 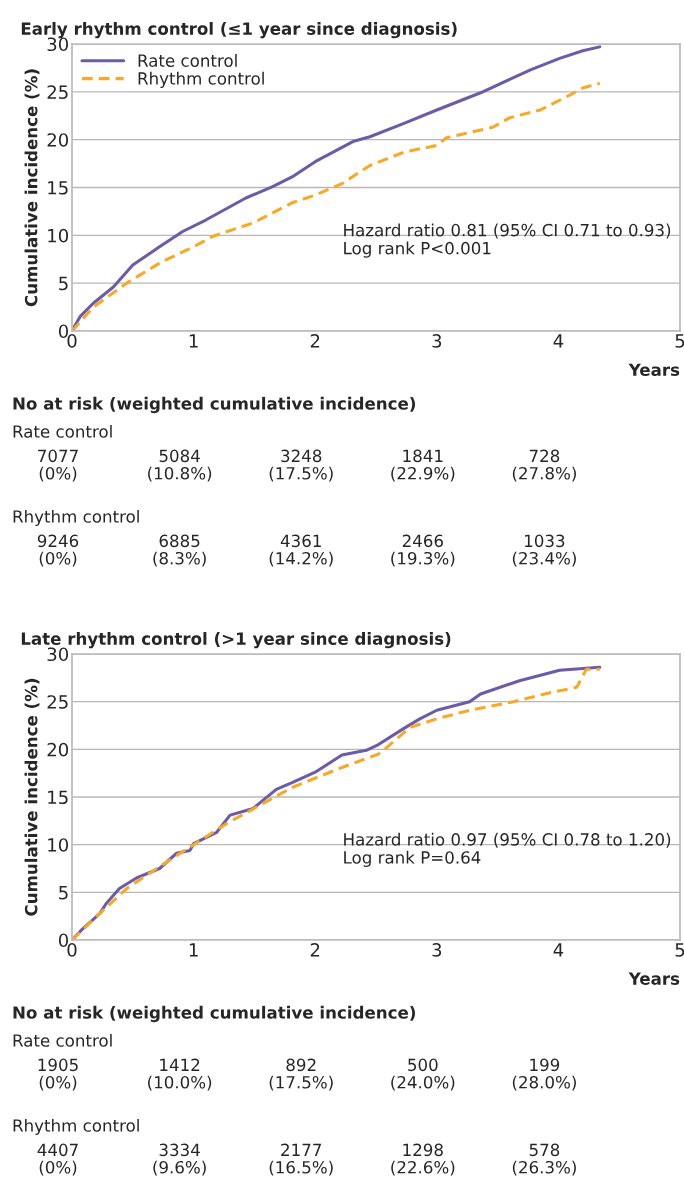 What do you see at coordinates (201, 79) in the screenshot?
I see `legend-label: Rhythm control` at bounding box center [201, 79].